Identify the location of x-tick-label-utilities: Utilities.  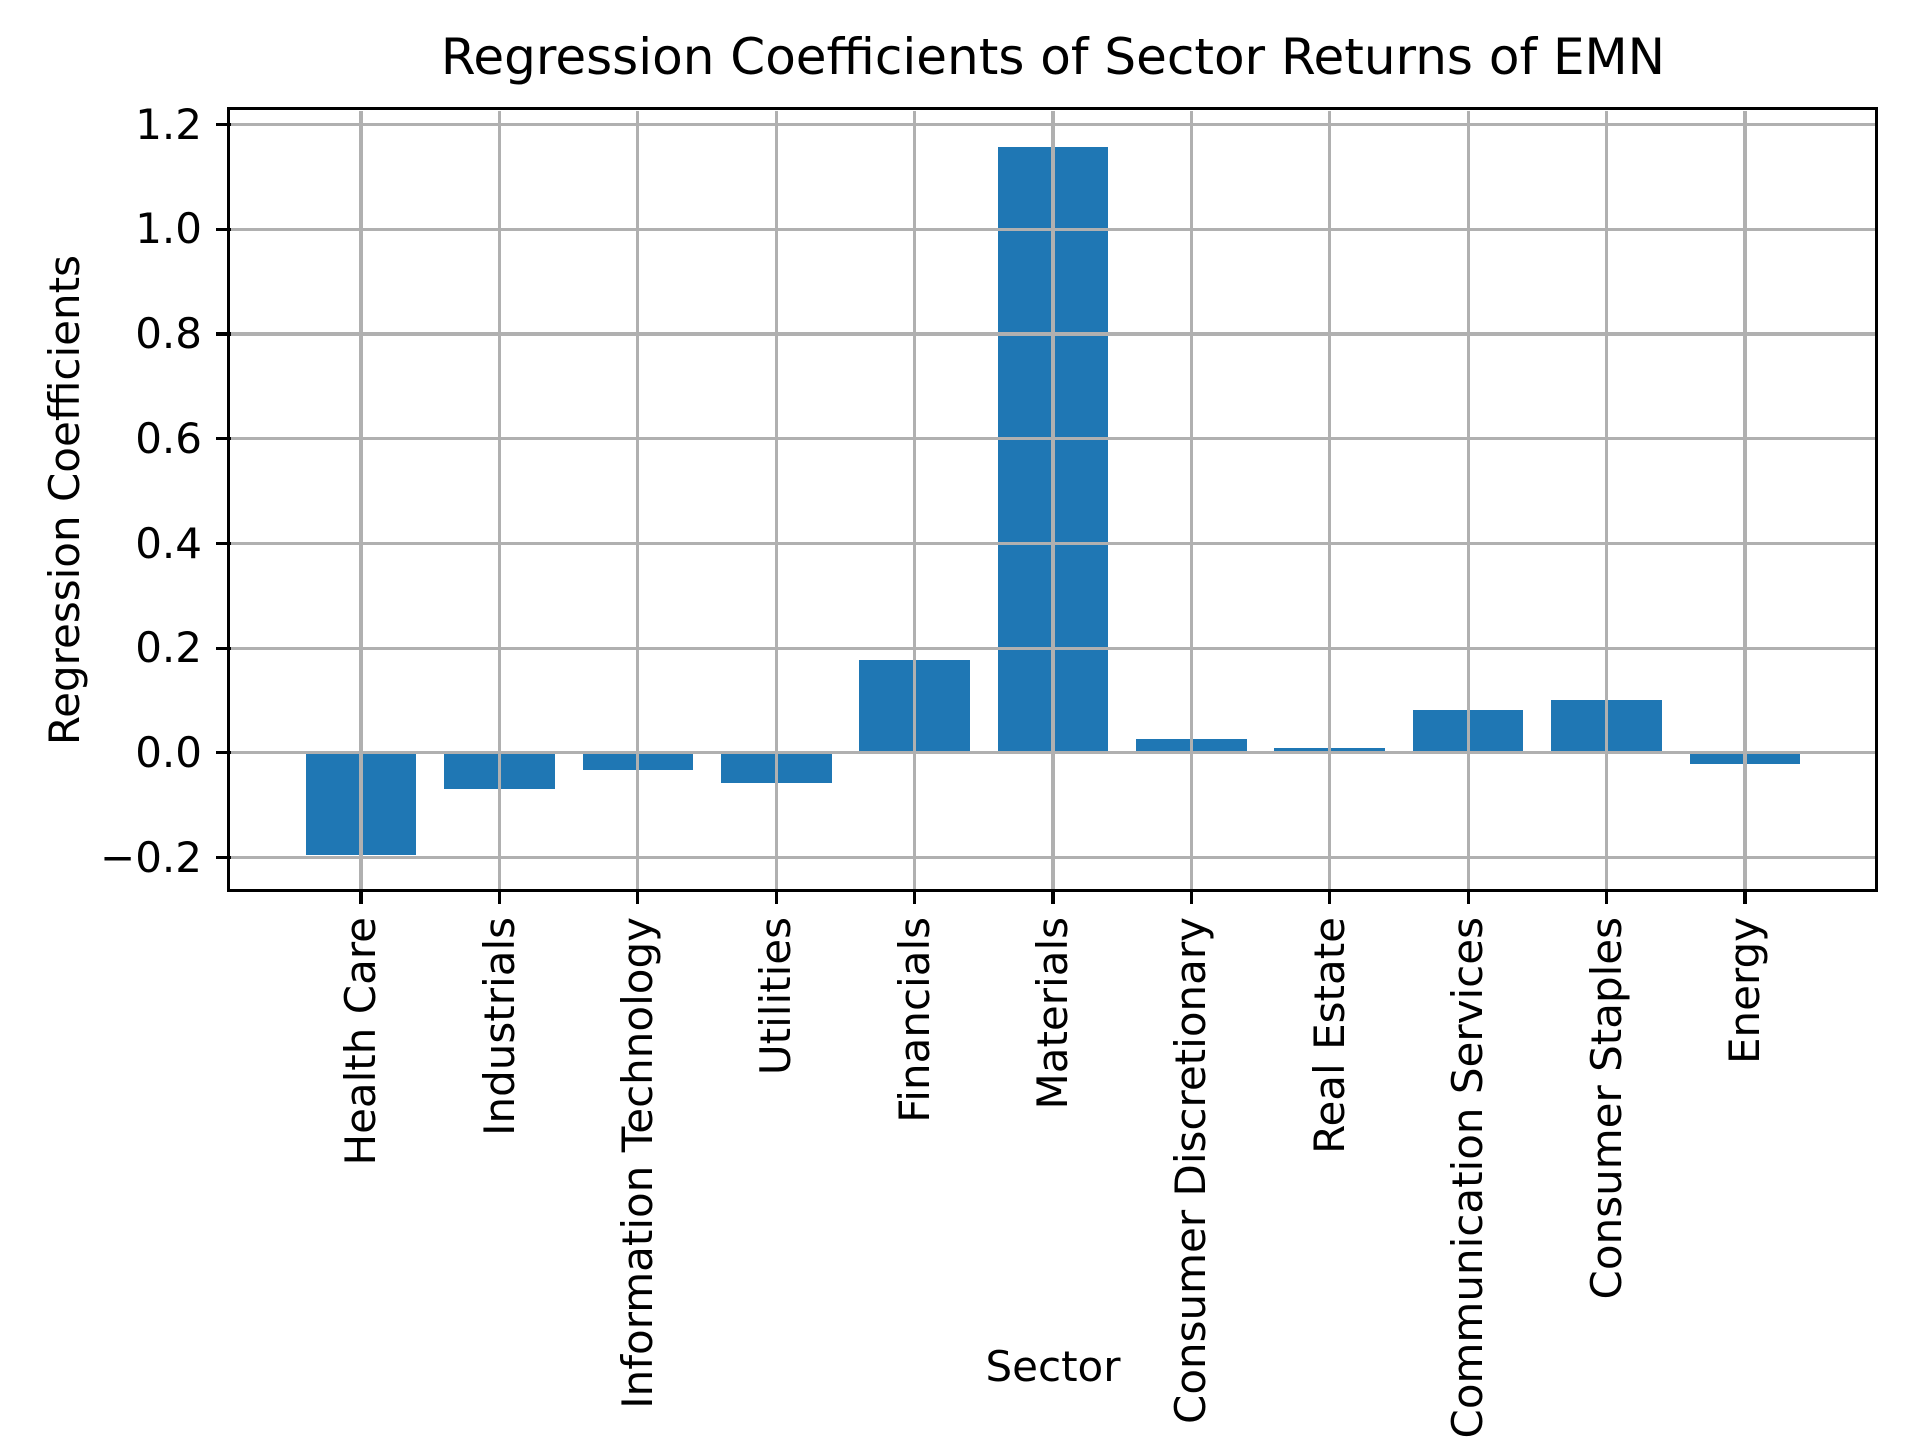
(776, 996).